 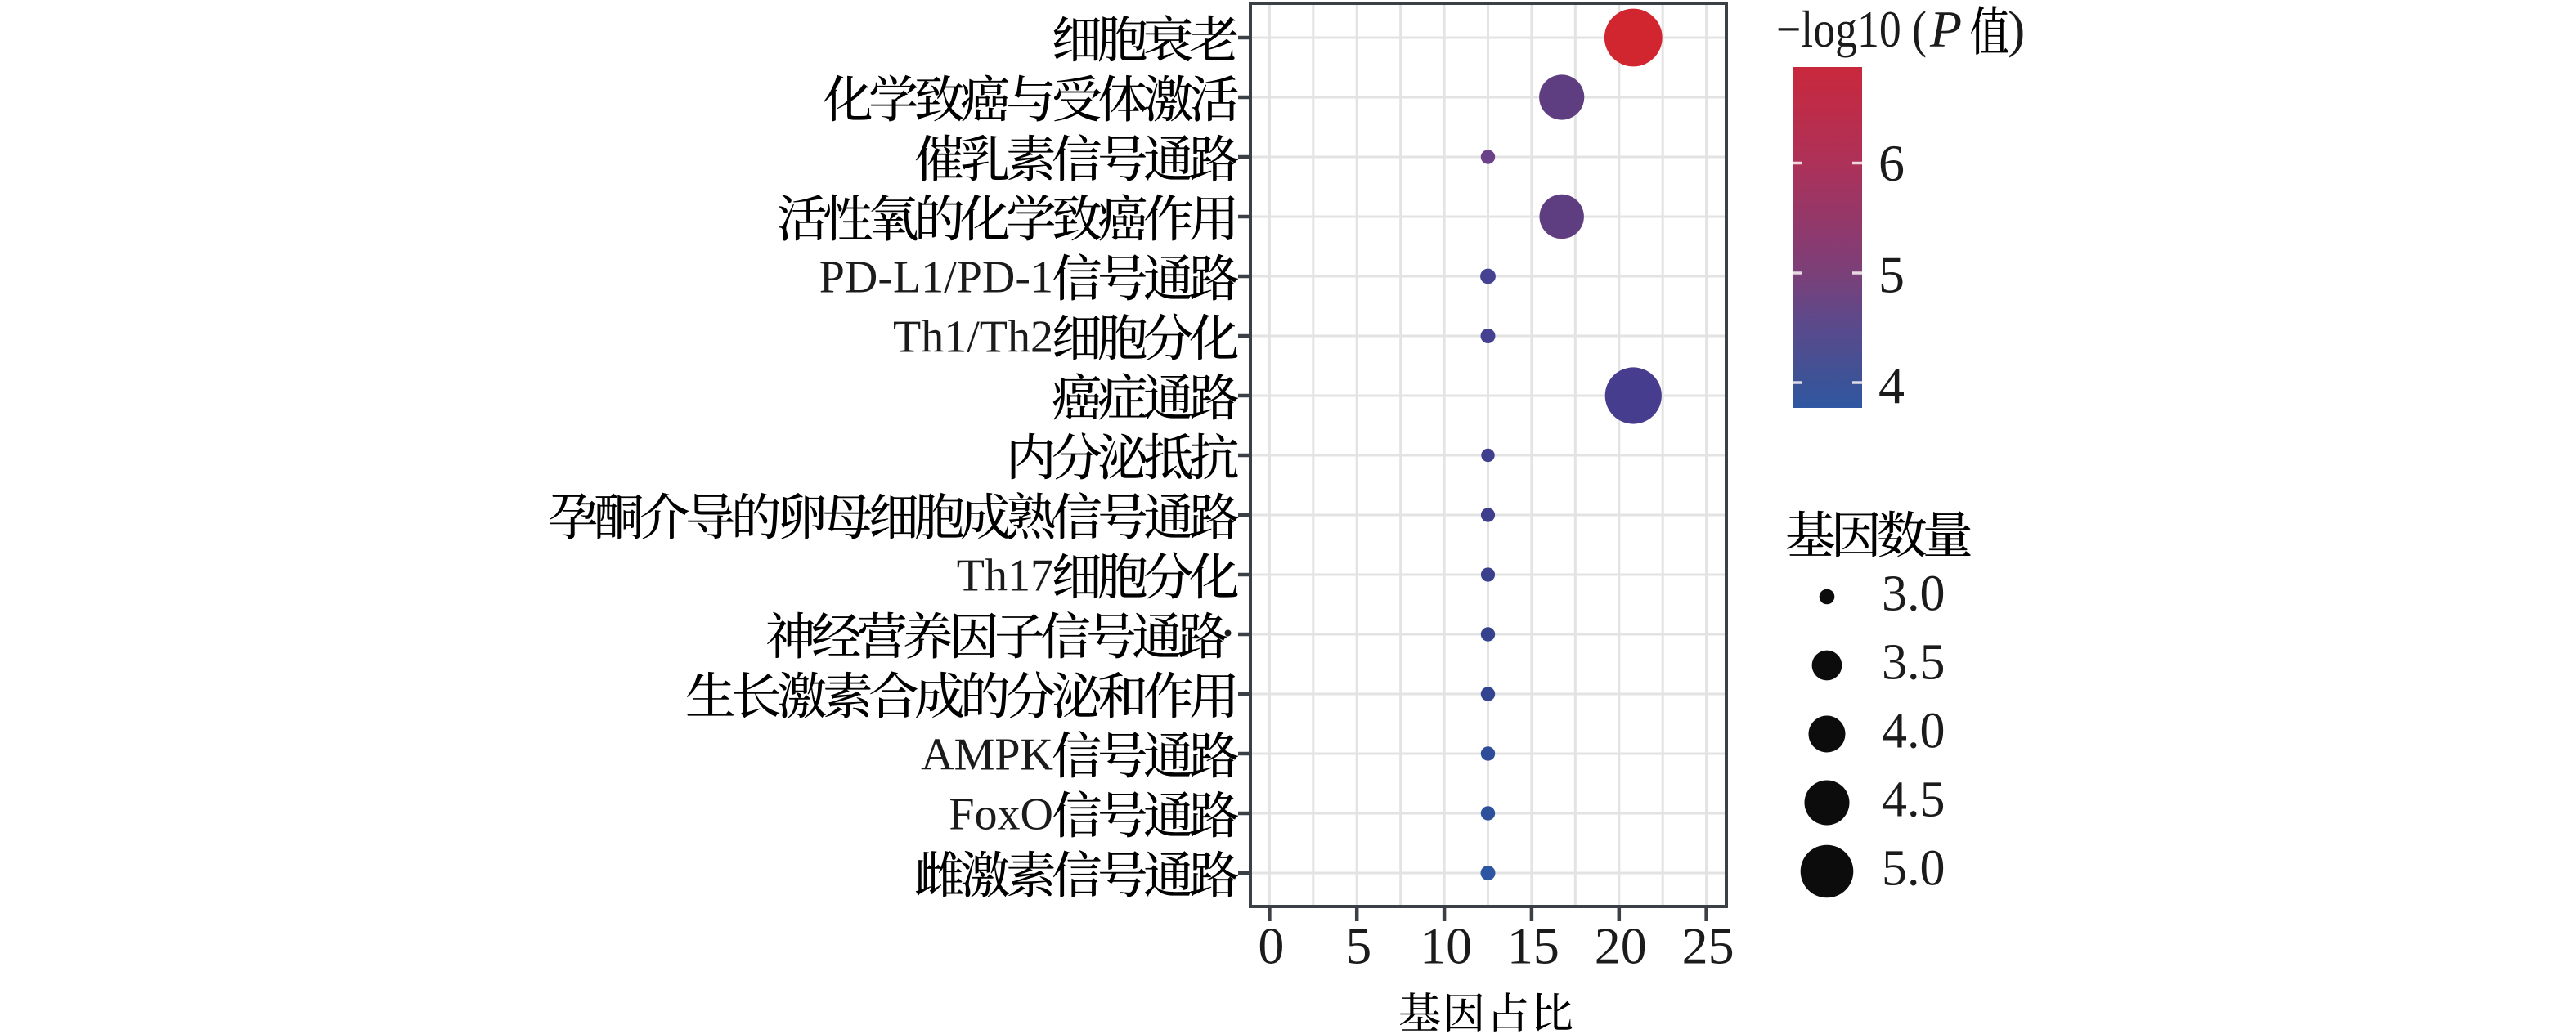 What do you see at coordinates (1446, 946) in the screenshot?
I see `svg-text: 10` at bounding box center [1446, 946].